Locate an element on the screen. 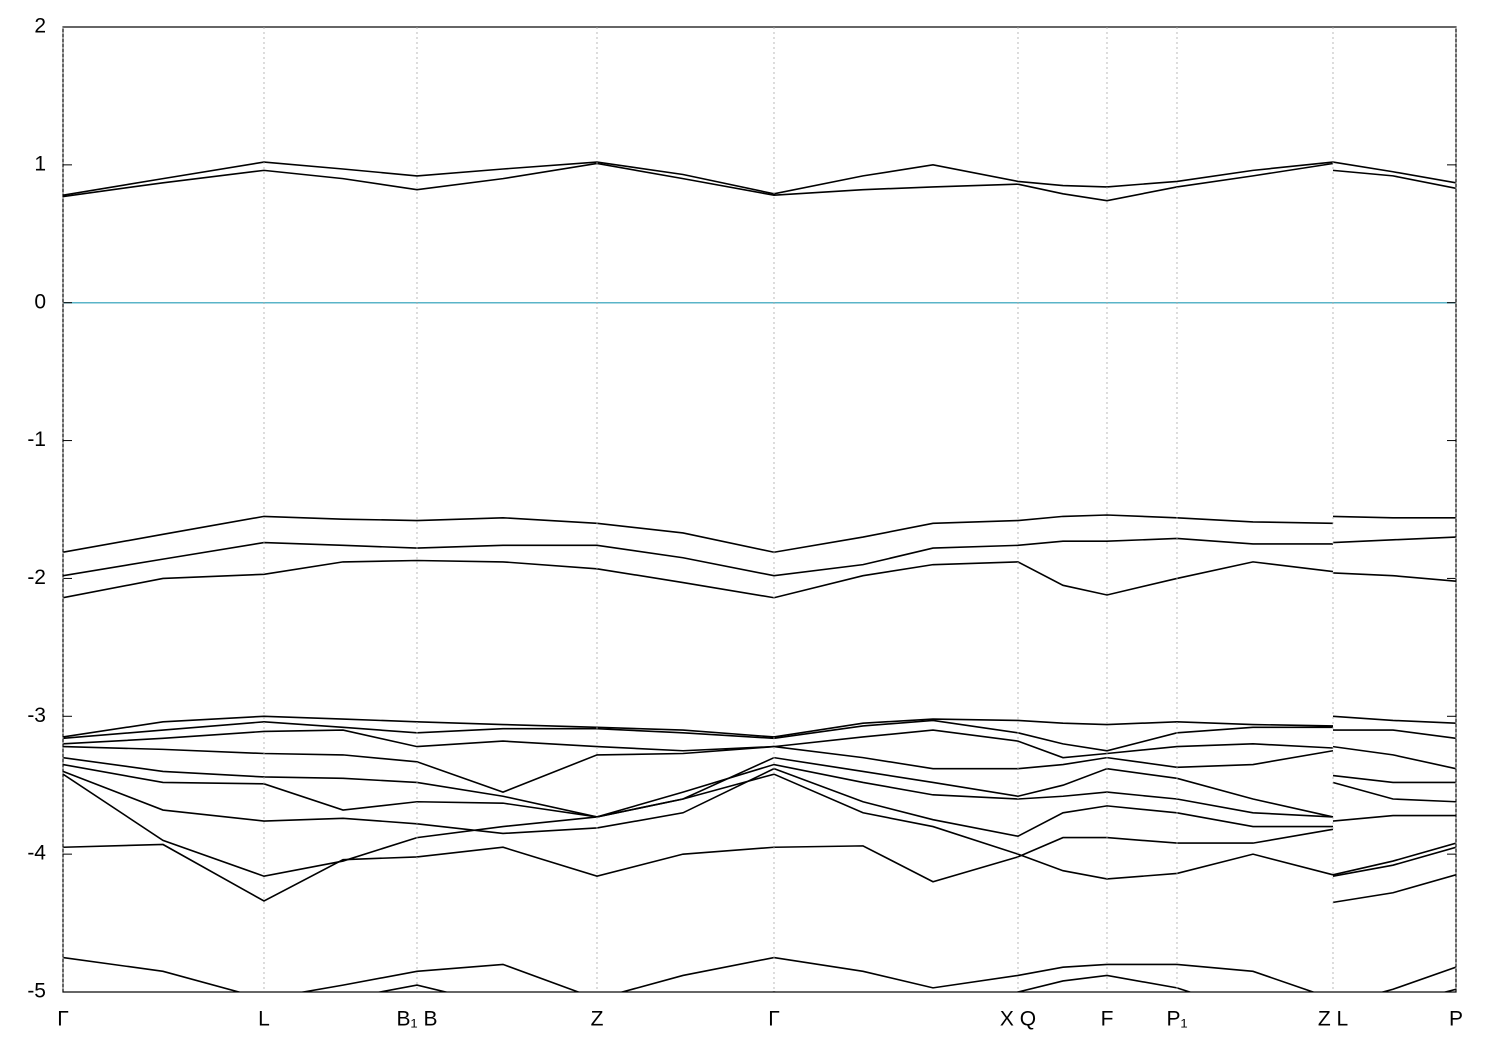 This screenshot has height=1050, width=1500. y-tick-label: -1 is located at coordinates (36, 439).